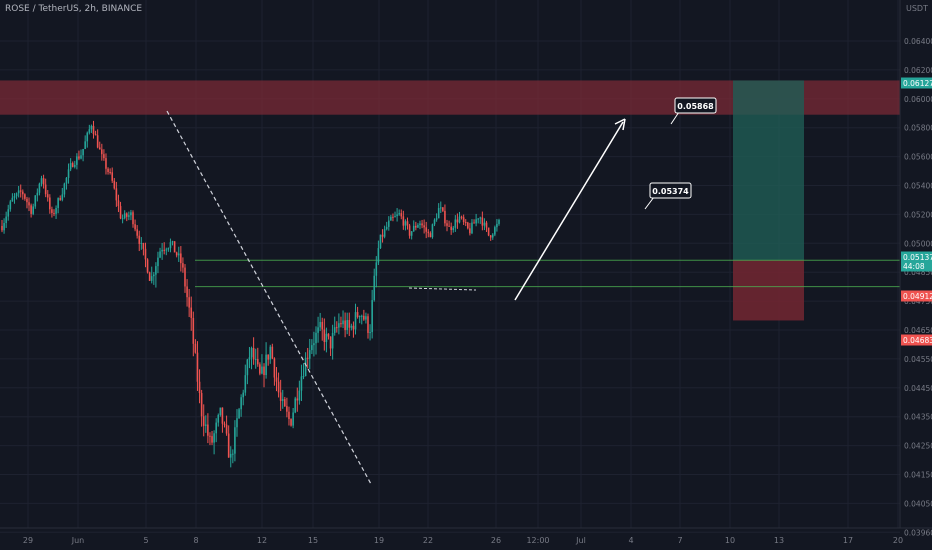  I want to click on y-tick-label: 0.04750, so click(918, 301).